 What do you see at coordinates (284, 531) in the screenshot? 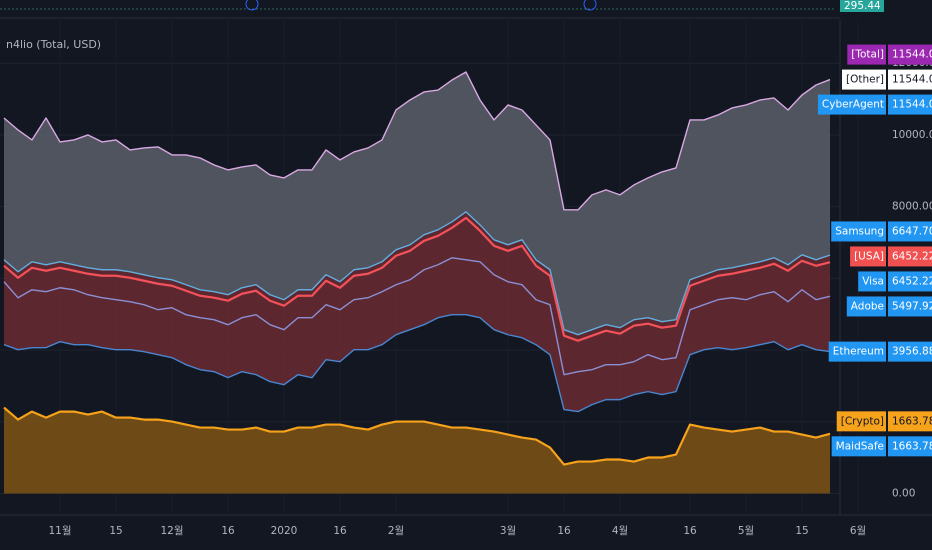
I see `x-tick-label: 2020` at bounding box center [284, 531].